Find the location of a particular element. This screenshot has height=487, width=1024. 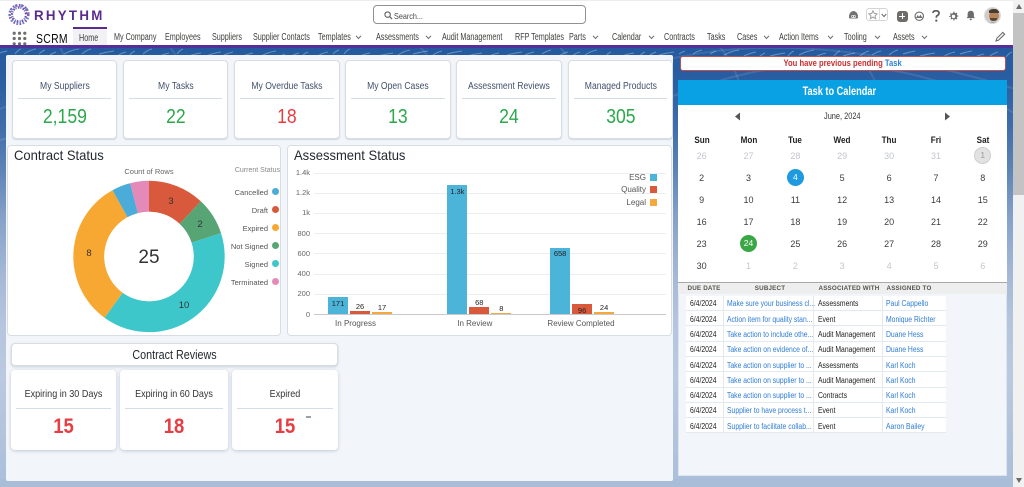

svg-text: 10 is located at coordinates (184, 305).